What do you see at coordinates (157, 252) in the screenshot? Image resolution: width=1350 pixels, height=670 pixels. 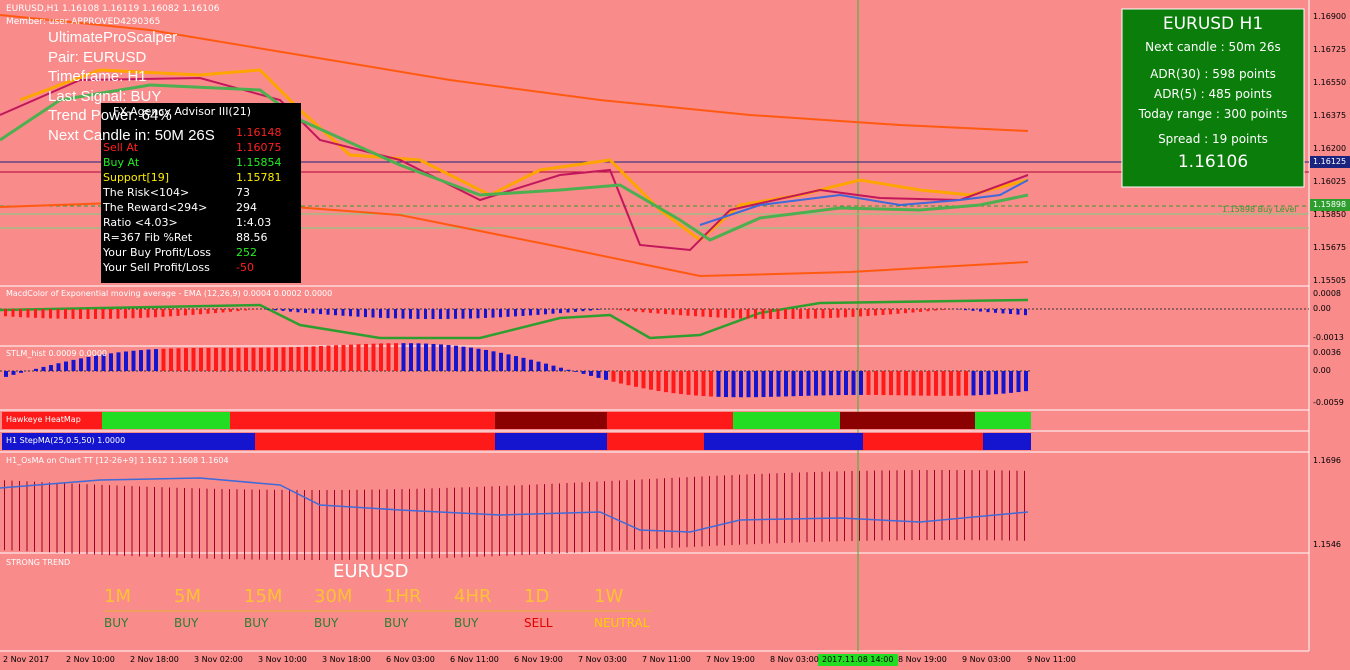 I see `advisor-label: Your Buy Profit/Loss` at bounding box center [157, 252].